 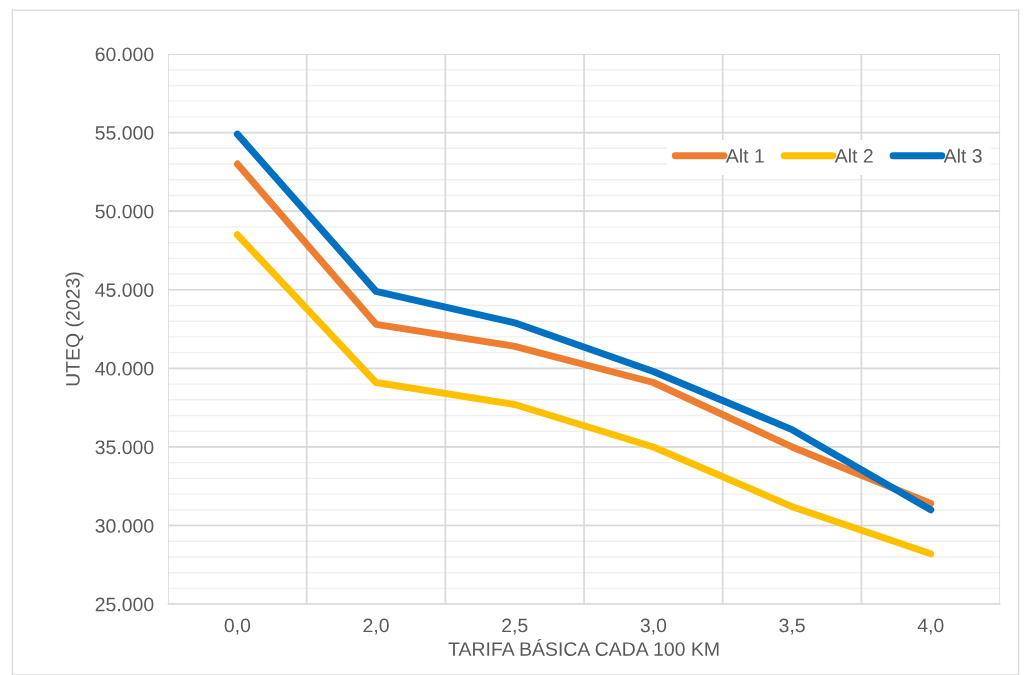 I want to click on x-tick-label: 0,0, so click(x=237, y=626).